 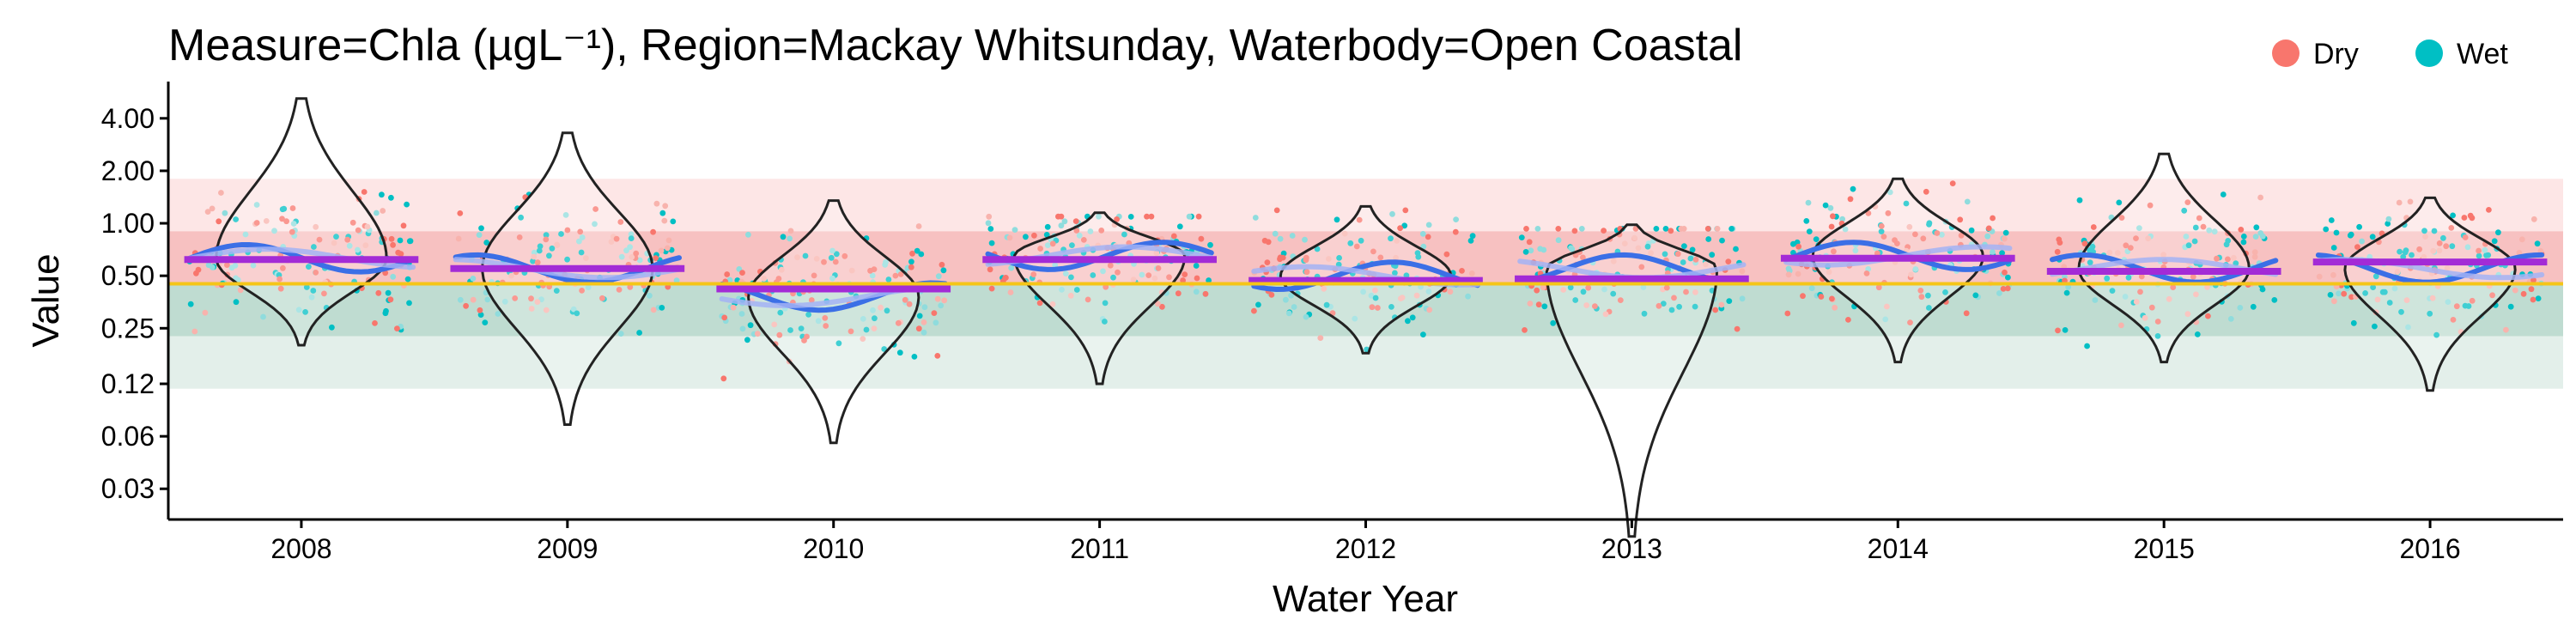 I want to click on x-tick-label: 2011, so click(x=1100, y=548).